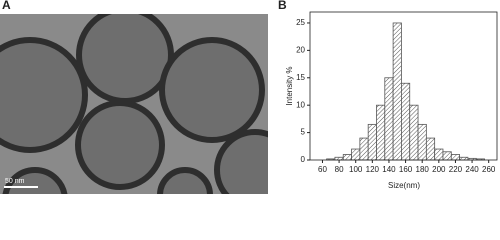 This screenshot has width=500, height=240. I want to click on x-tick-label: 60, so click(322, 169).